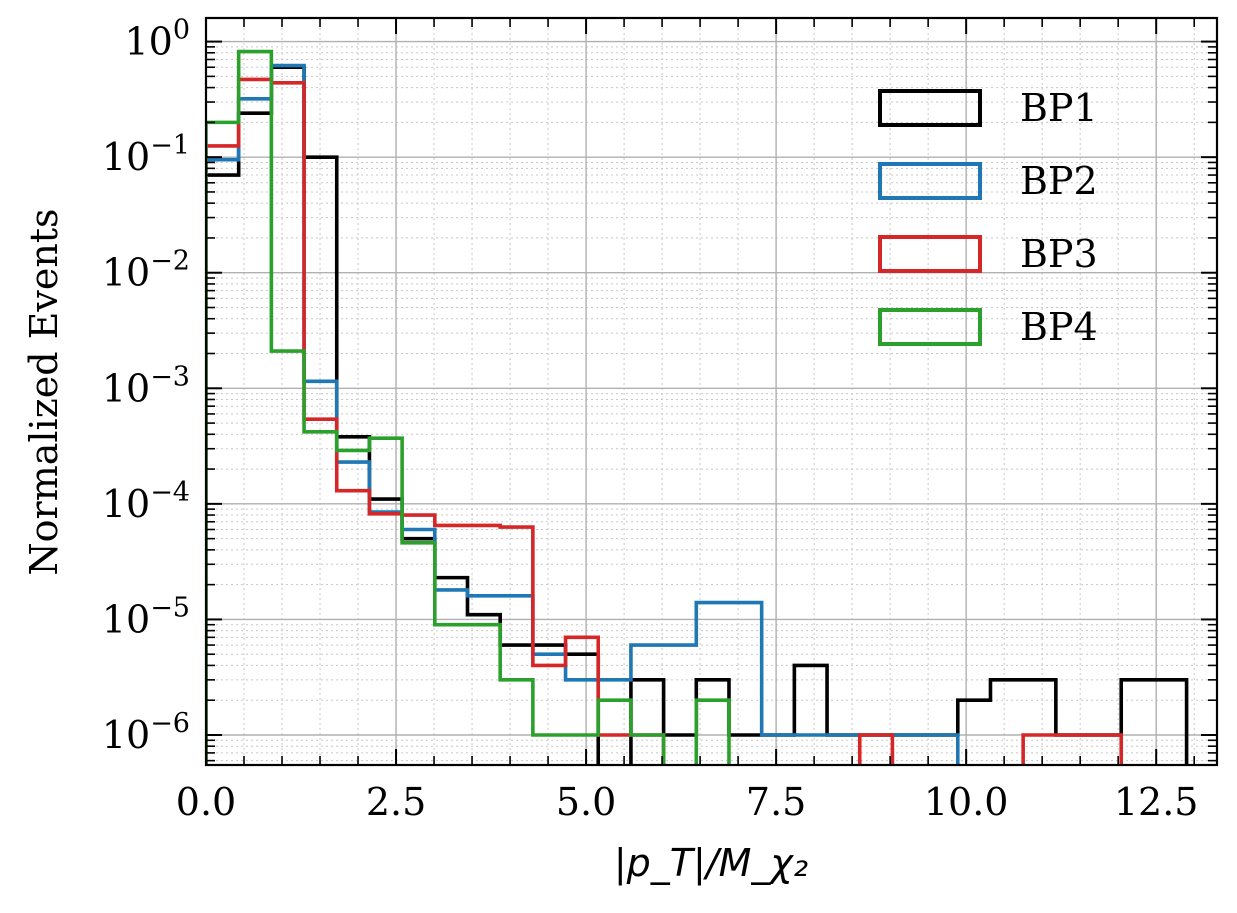 Image resolution: width=1237 pixels, height=913 pixels. I want to click on y-tick-label: 10⁻⁵, so click(146, 616).